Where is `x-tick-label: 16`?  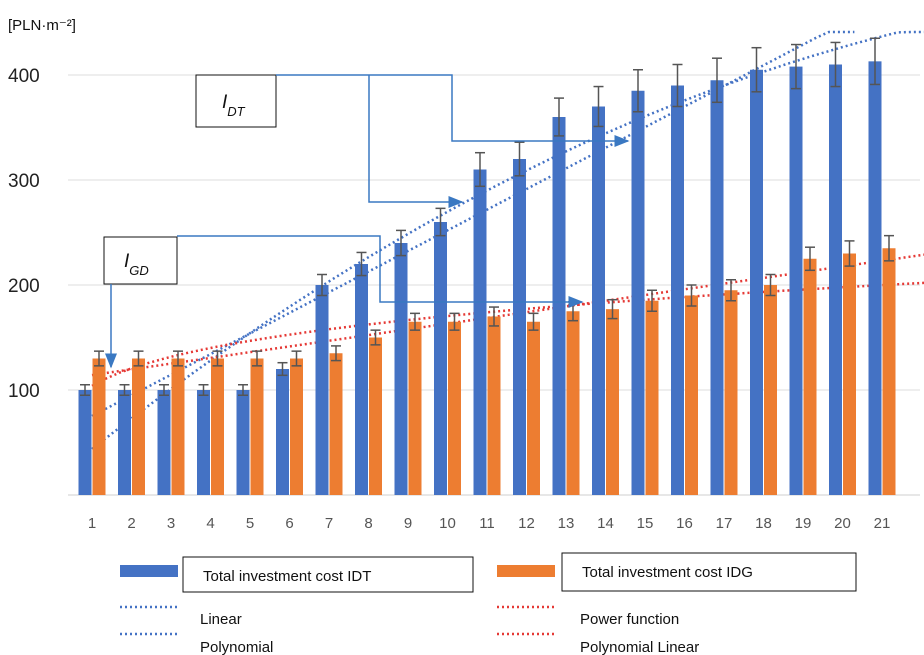 x-tick-label: 16 is located at coordinates (684, 523).